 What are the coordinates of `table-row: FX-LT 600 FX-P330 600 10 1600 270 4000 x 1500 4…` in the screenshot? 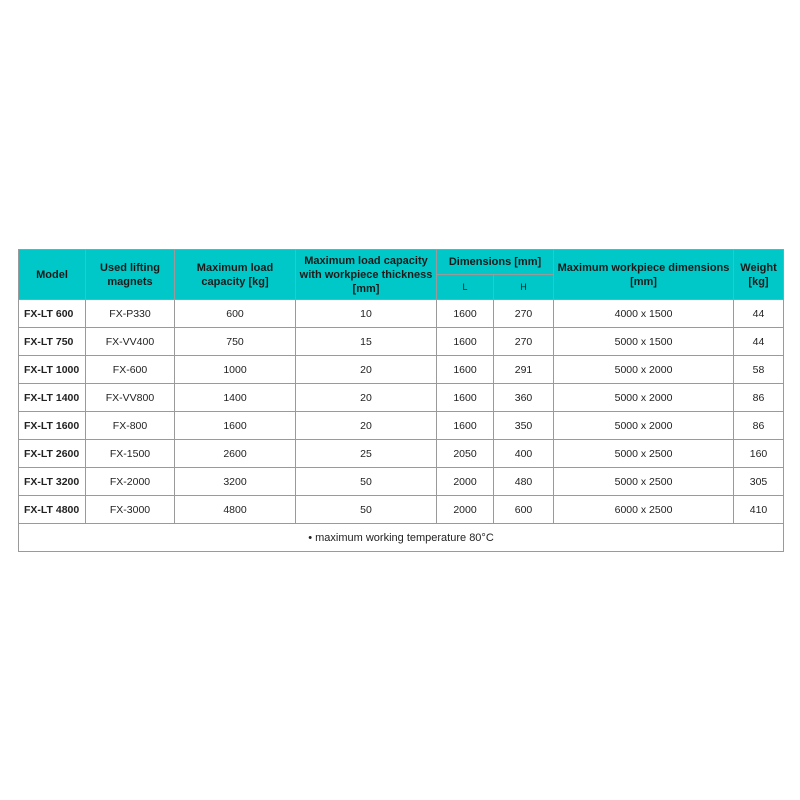 It's located at (401, 313).